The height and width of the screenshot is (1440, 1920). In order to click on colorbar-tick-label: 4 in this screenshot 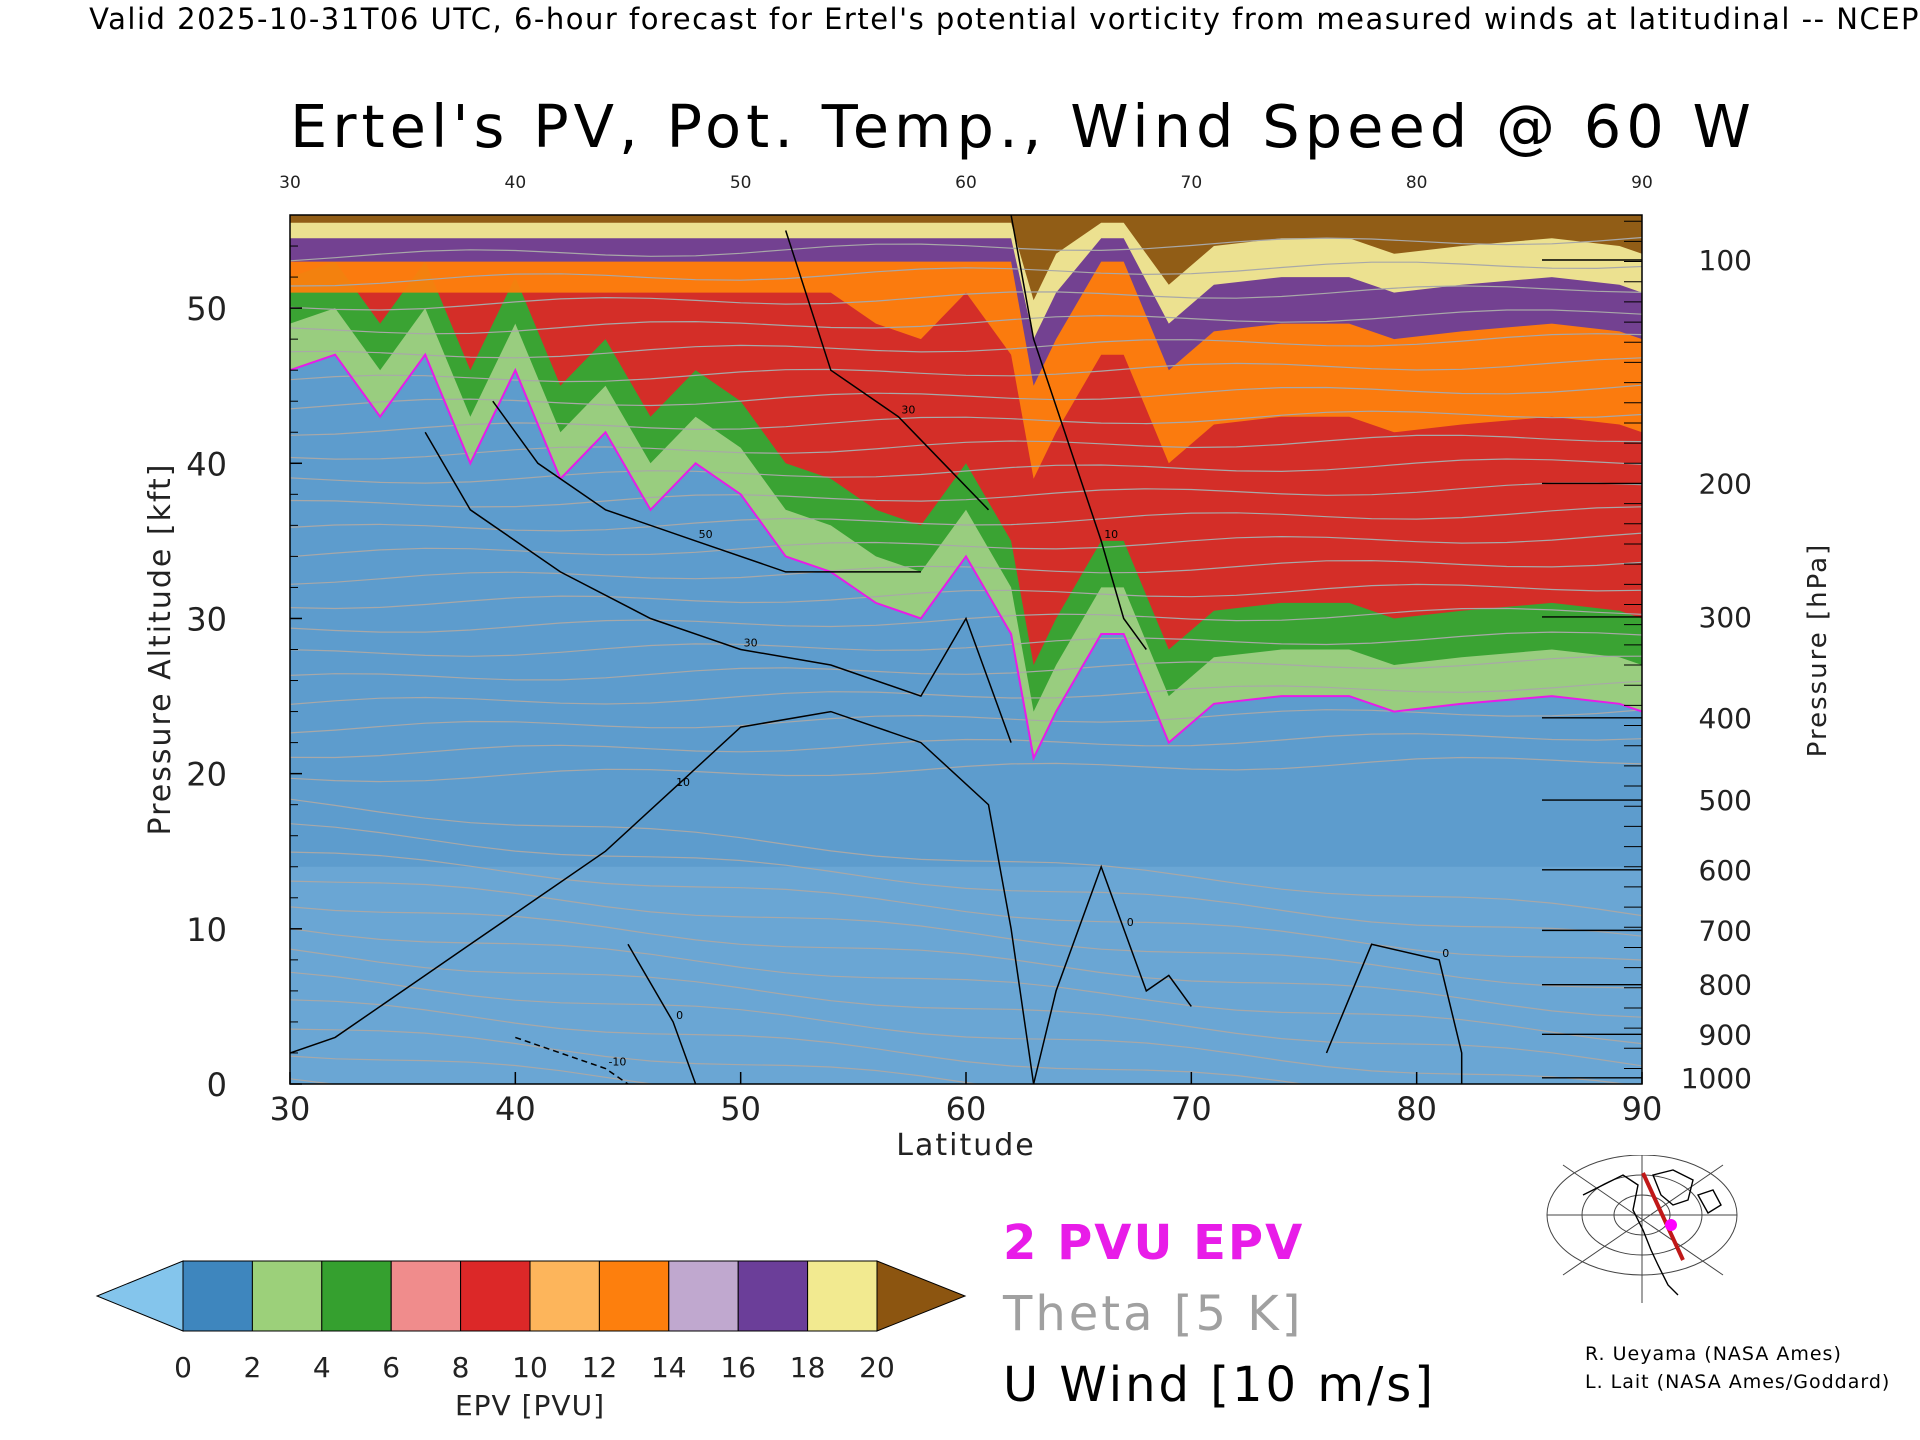, I will do `click(322, 1367)`.